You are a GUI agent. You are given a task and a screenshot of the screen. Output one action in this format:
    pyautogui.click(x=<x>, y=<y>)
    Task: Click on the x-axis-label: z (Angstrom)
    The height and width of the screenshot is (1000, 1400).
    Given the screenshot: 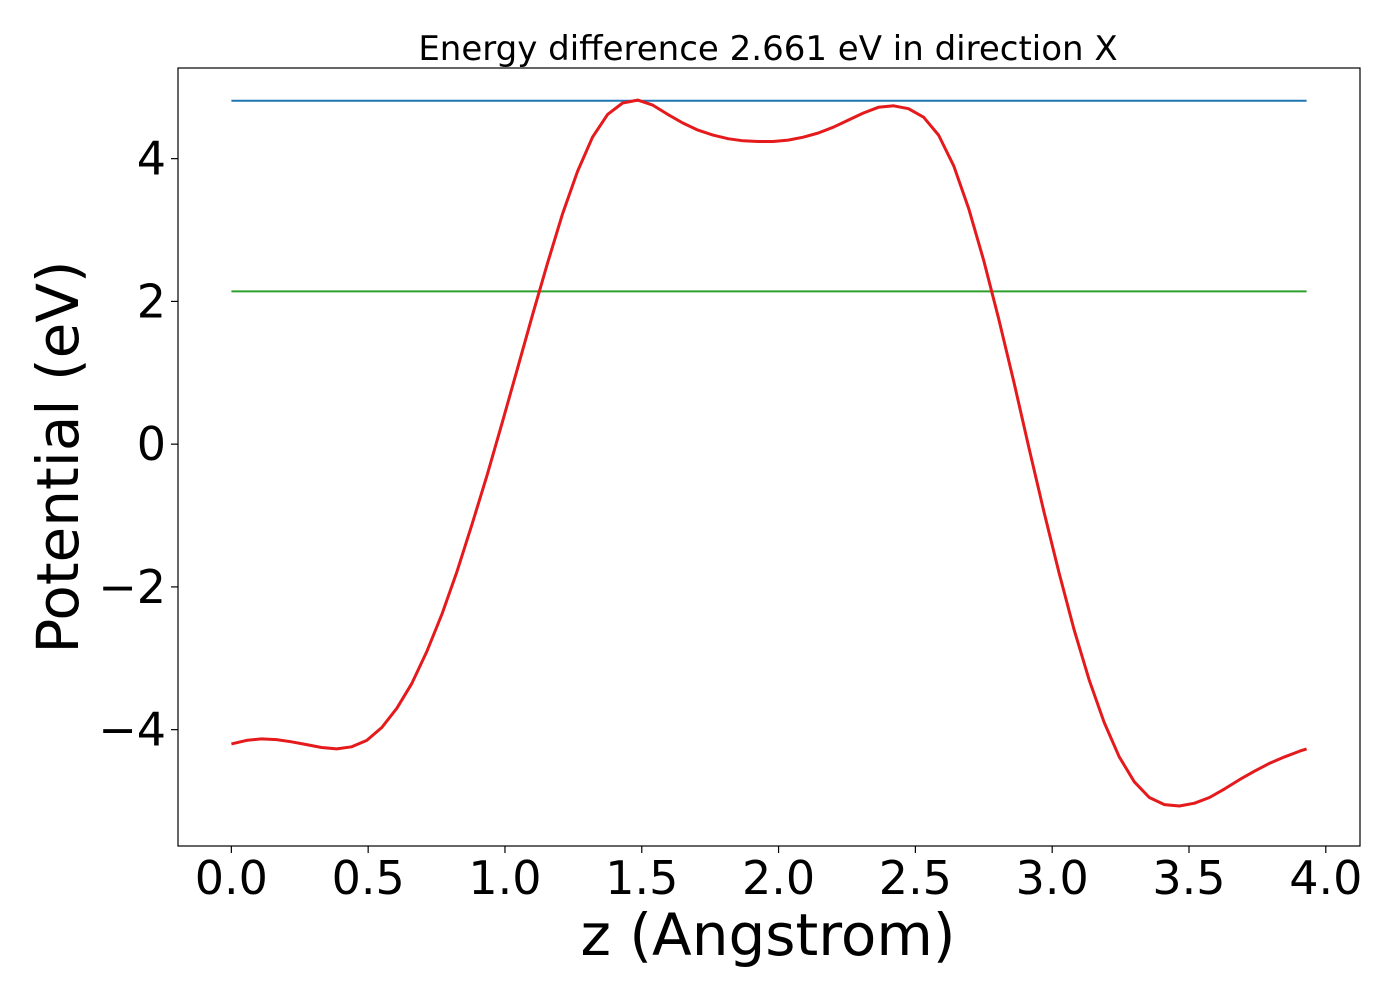 What is the action you would take?
    pyautogui.click(x=768, y=935)
    